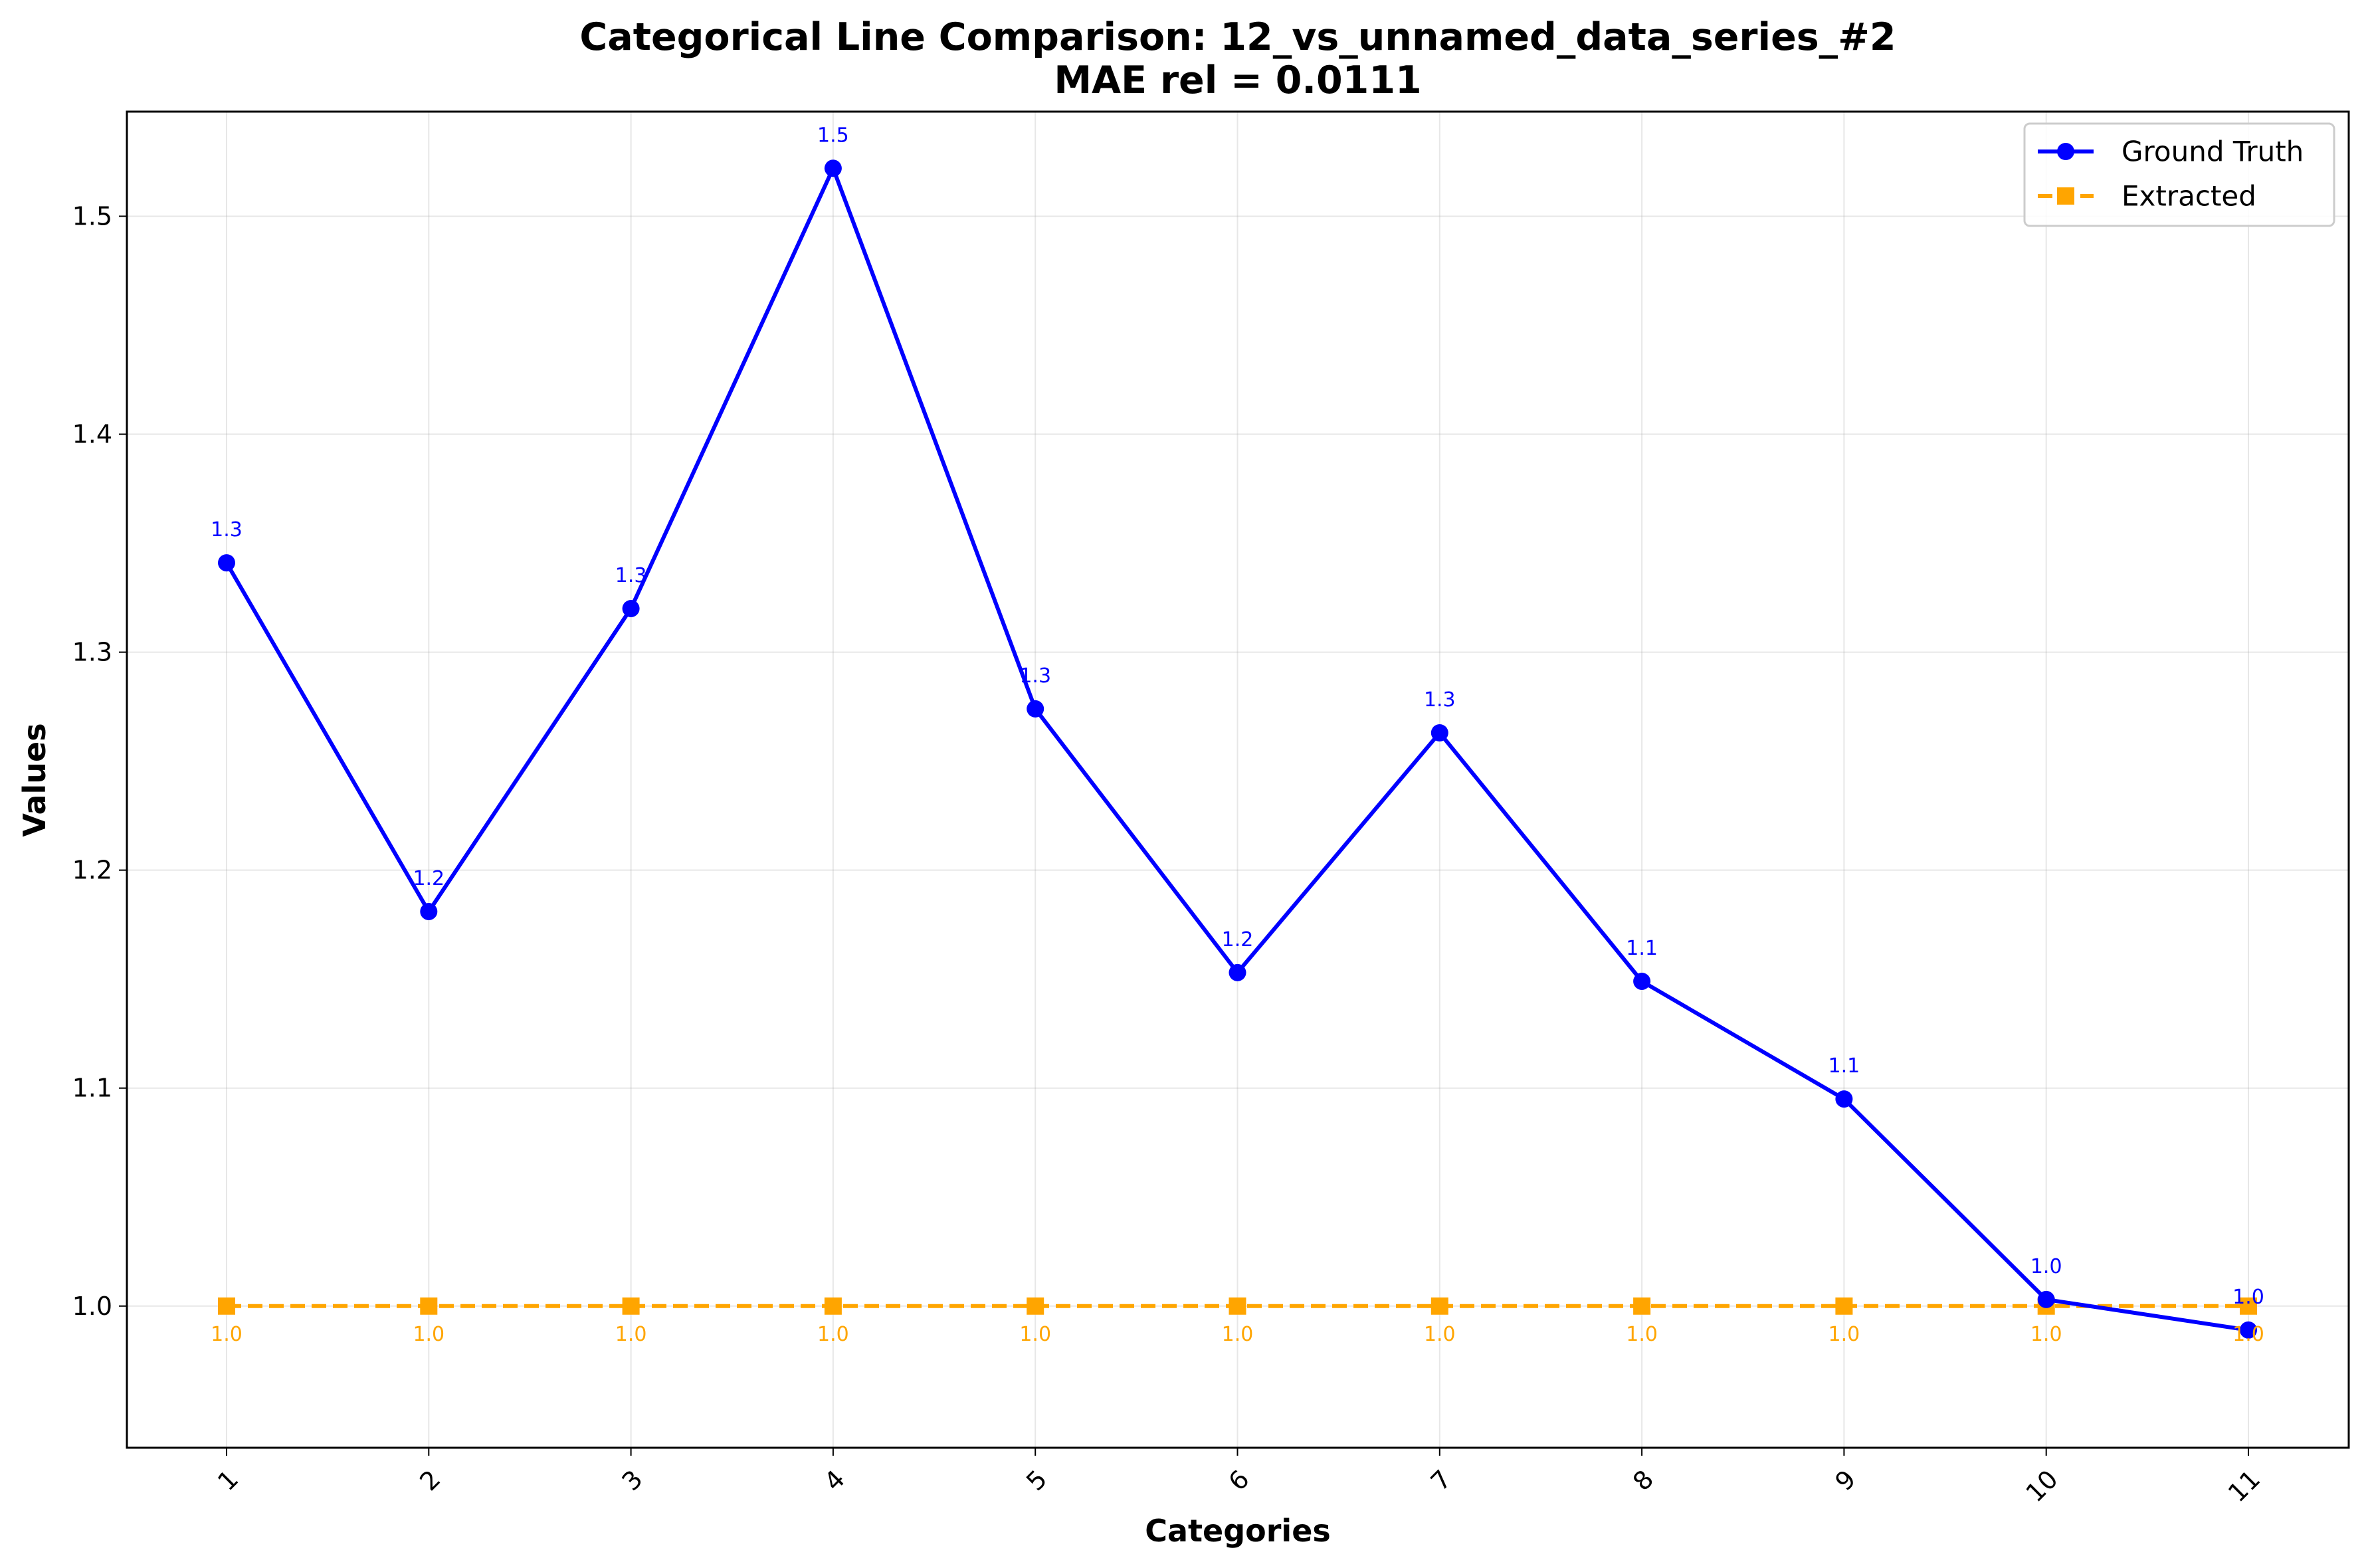  Describe the element at coordinates (92, 1088) in the screenshot. I see `y-tick-label: 1.1` at that location.